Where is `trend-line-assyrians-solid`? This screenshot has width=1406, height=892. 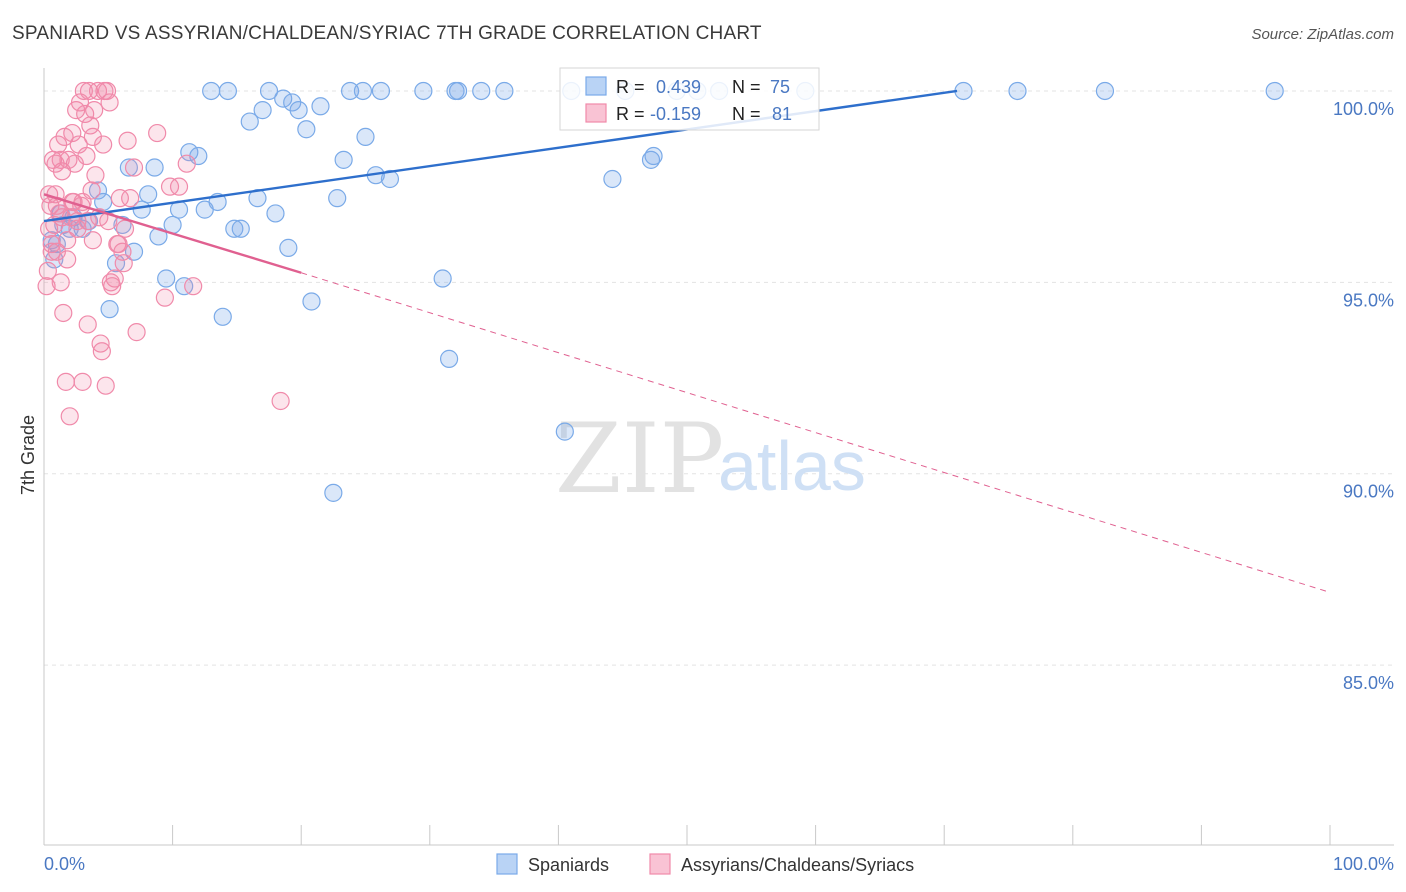
trend-line-assyrians-solid is located at coordinates (172, 233).